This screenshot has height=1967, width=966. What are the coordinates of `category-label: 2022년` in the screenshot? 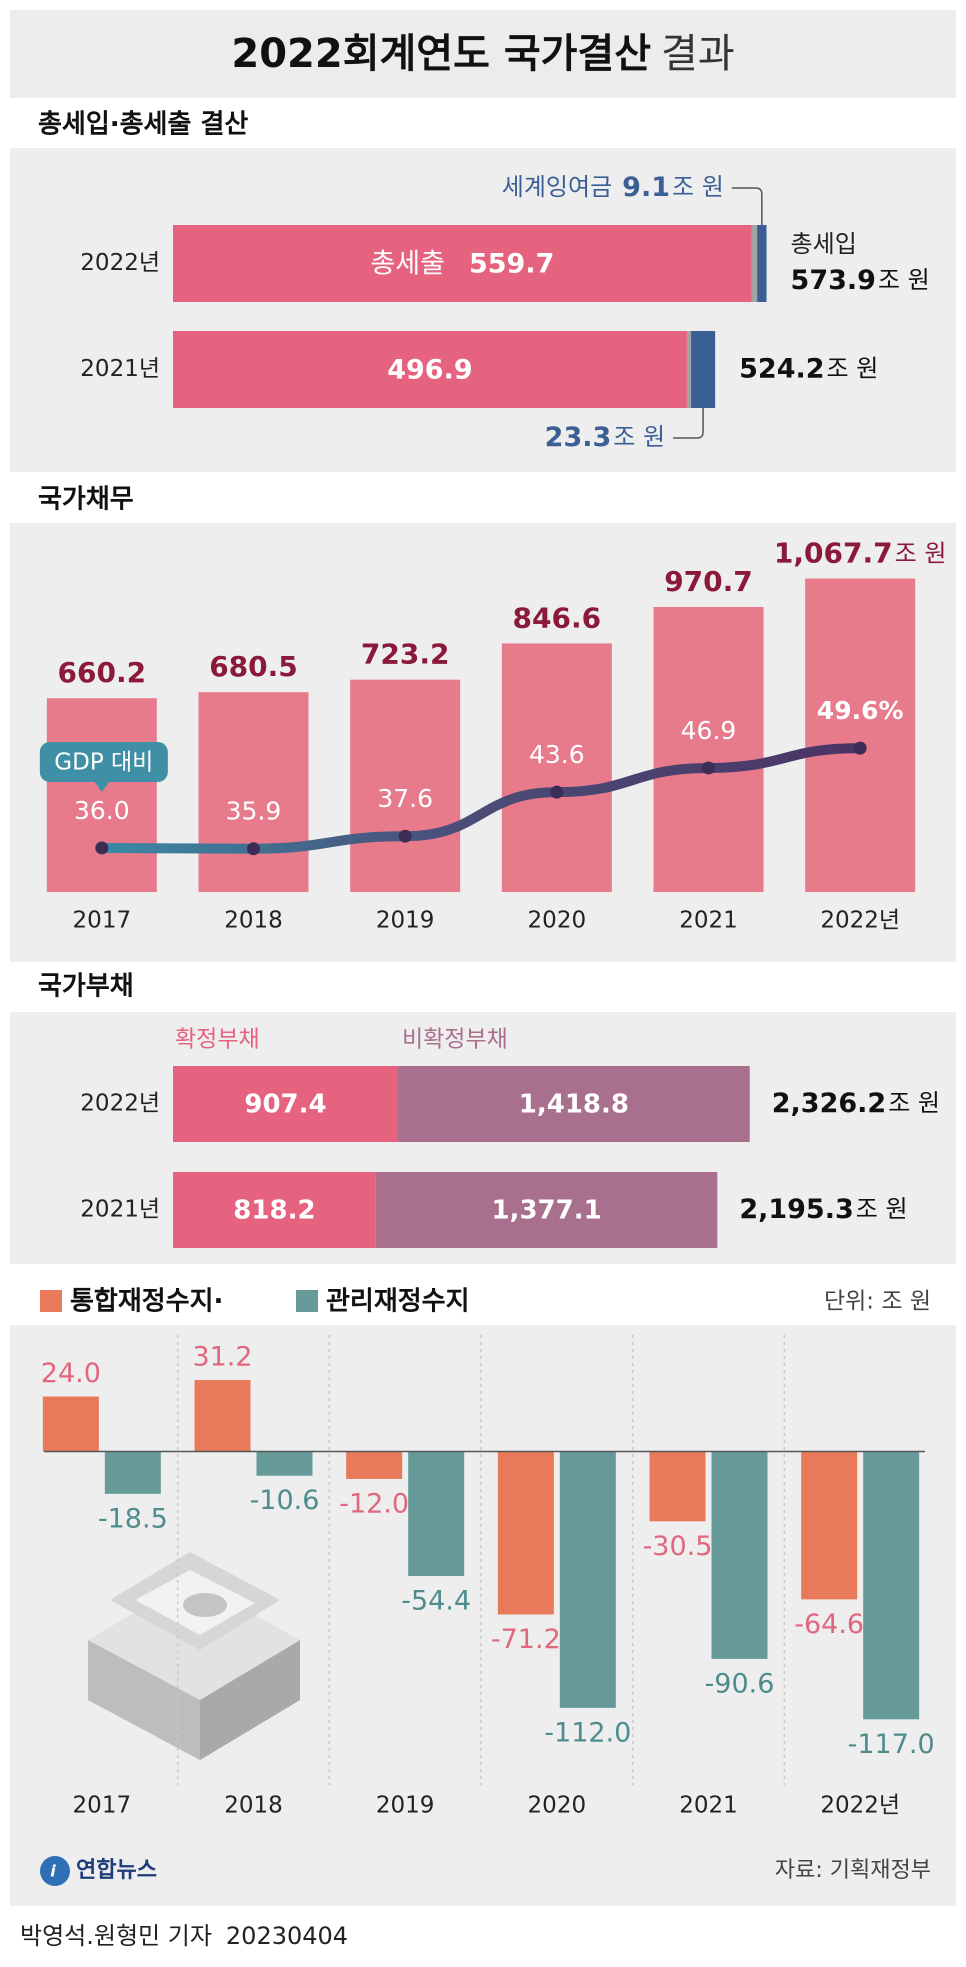 It's located at (120, 1104).